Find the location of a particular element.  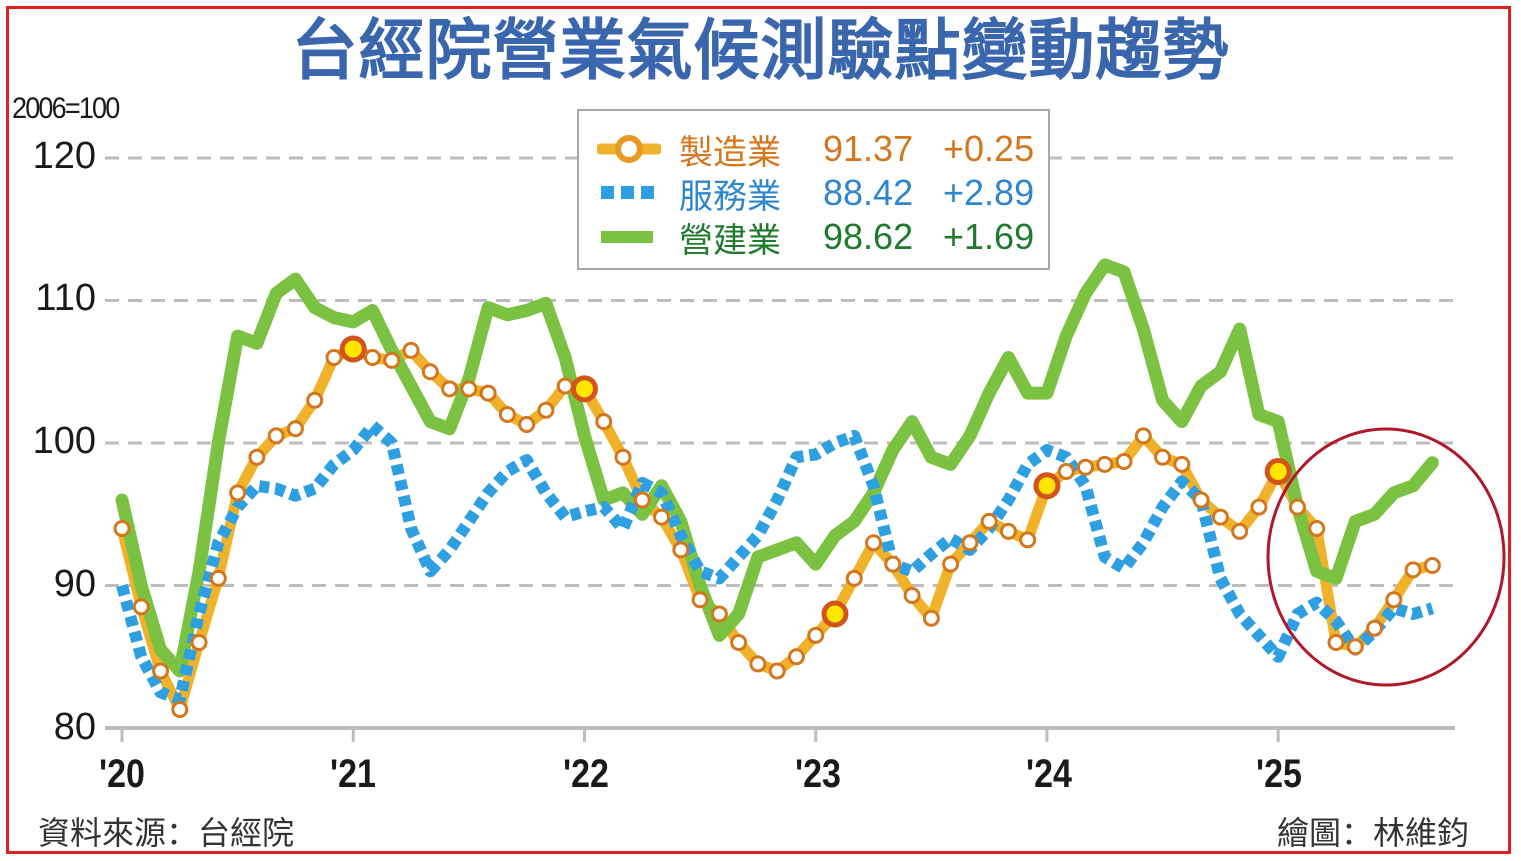

graphic-credit: 繪圖：林維鈞 is located at coordinates (1372, 833).